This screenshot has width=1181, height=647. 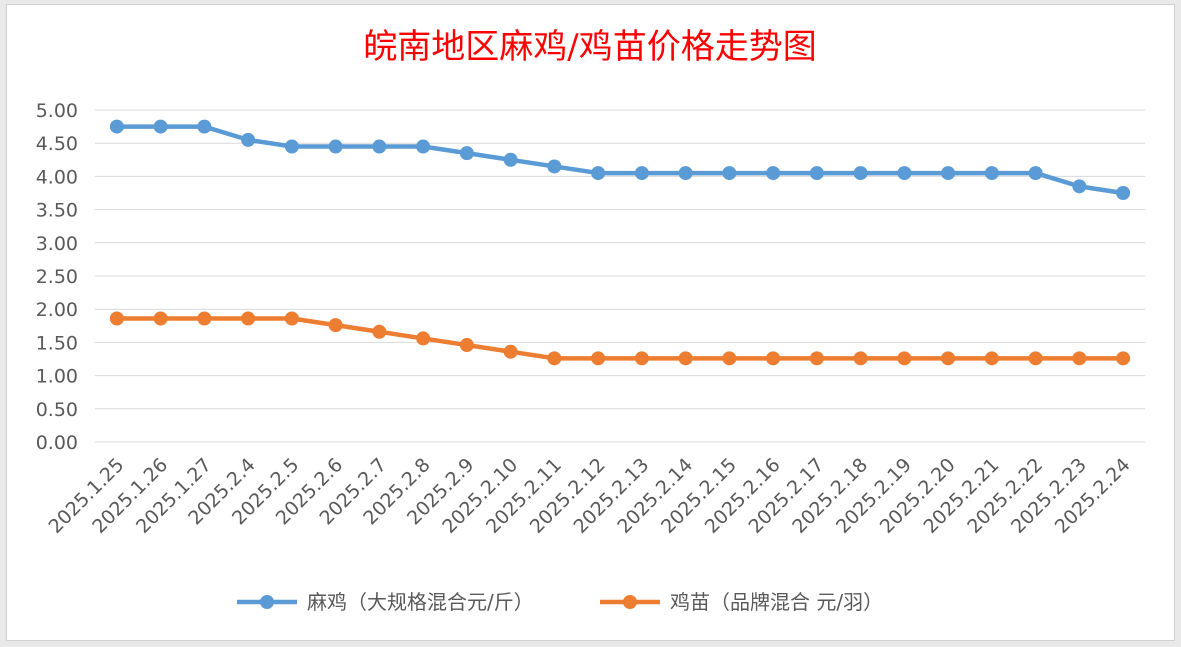 What do you see at coordinates (57, 177) in the screenshot?
I see `y-tick-label: 4.00` at bounding box center [57, 177].